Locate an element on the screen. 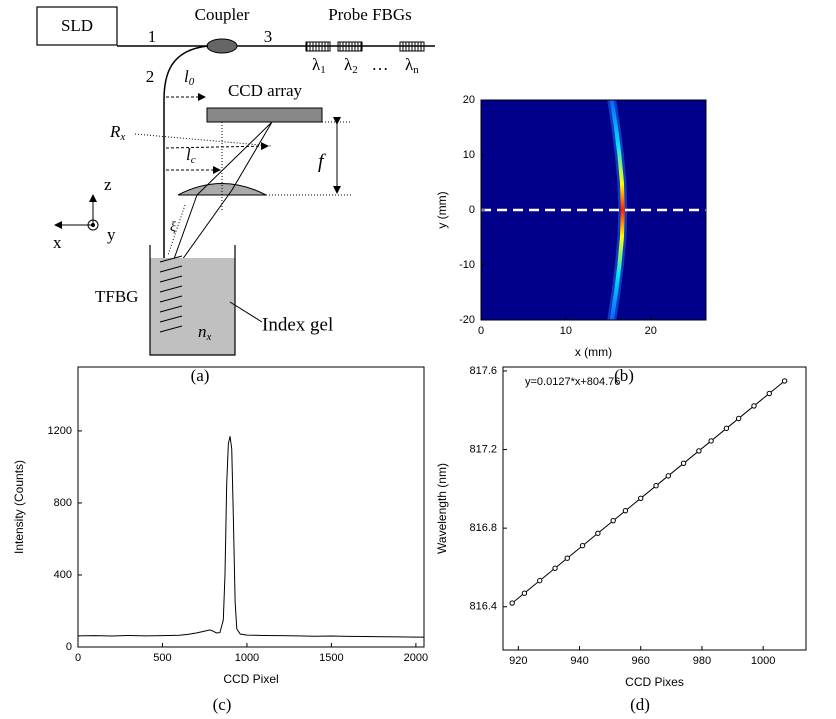 The width and height of the screenshot is (836, 719). label: nx is located at coordinates (205, 332).